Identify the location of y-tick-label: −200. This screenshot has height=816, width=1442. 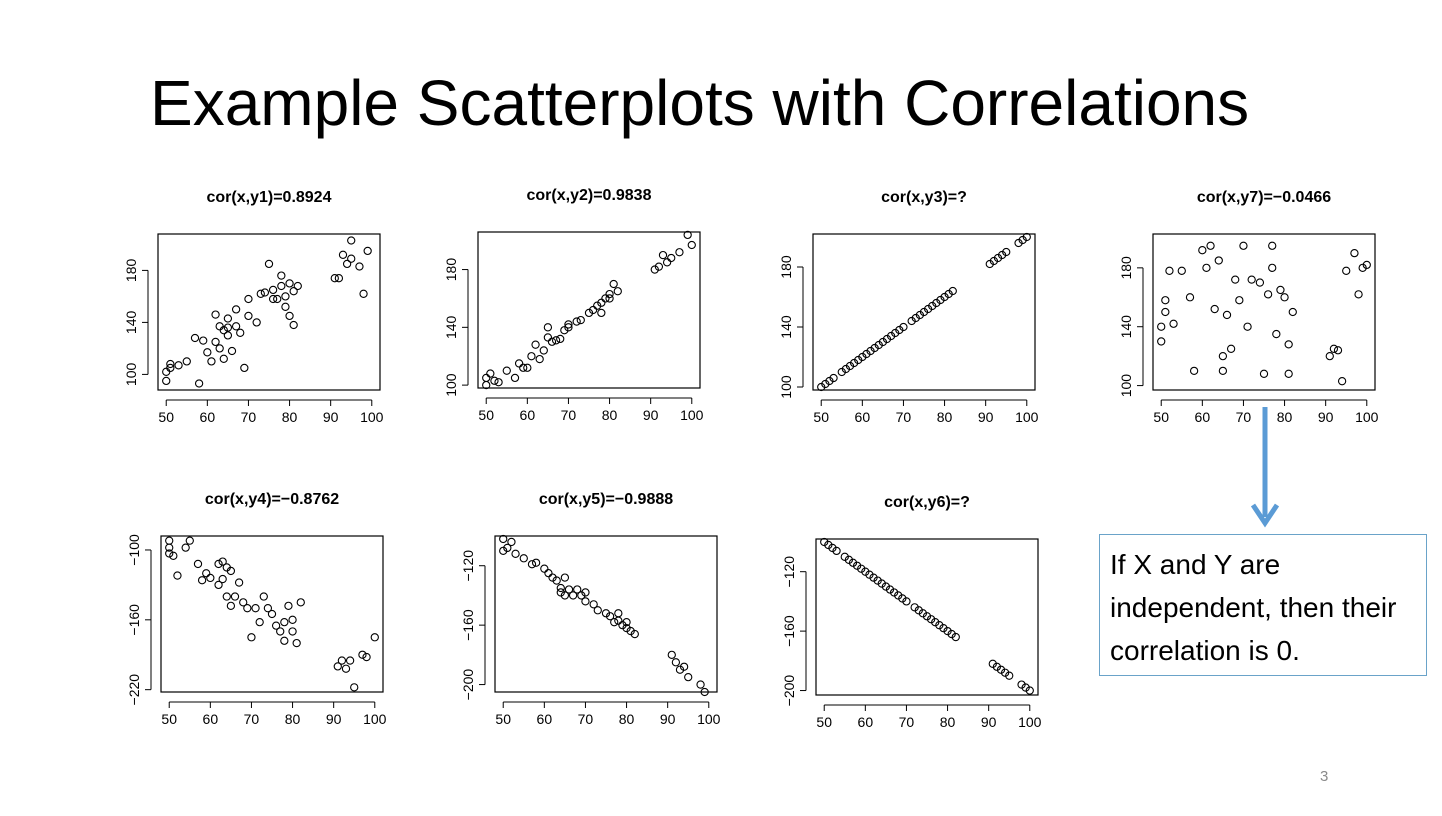
(468, 685).